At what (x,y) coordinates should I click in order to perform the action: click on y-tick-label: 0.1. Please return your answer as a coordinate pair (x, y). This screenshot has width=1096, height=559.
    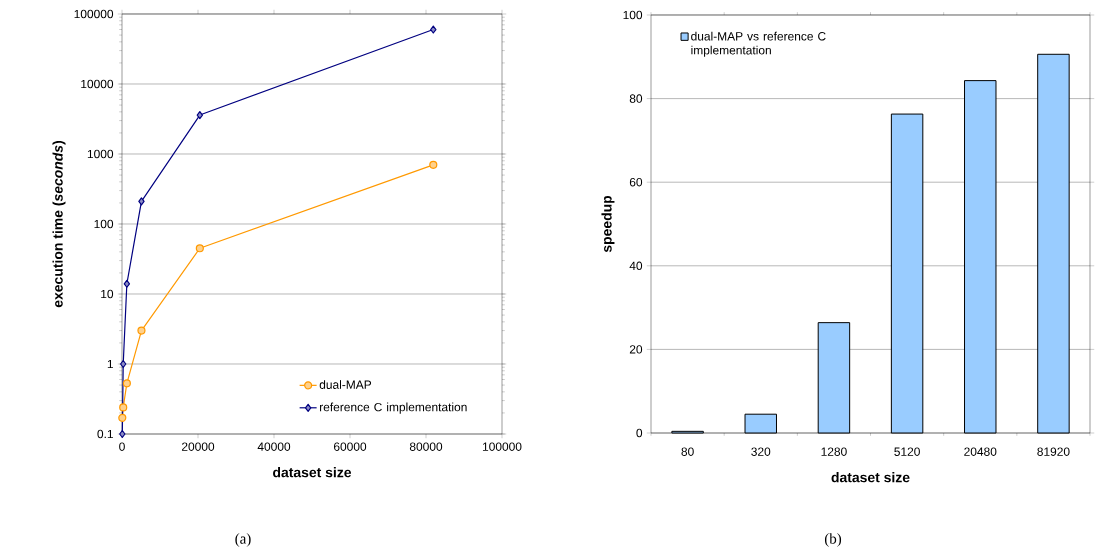
    Looking at the image, I should click on (105, 434).